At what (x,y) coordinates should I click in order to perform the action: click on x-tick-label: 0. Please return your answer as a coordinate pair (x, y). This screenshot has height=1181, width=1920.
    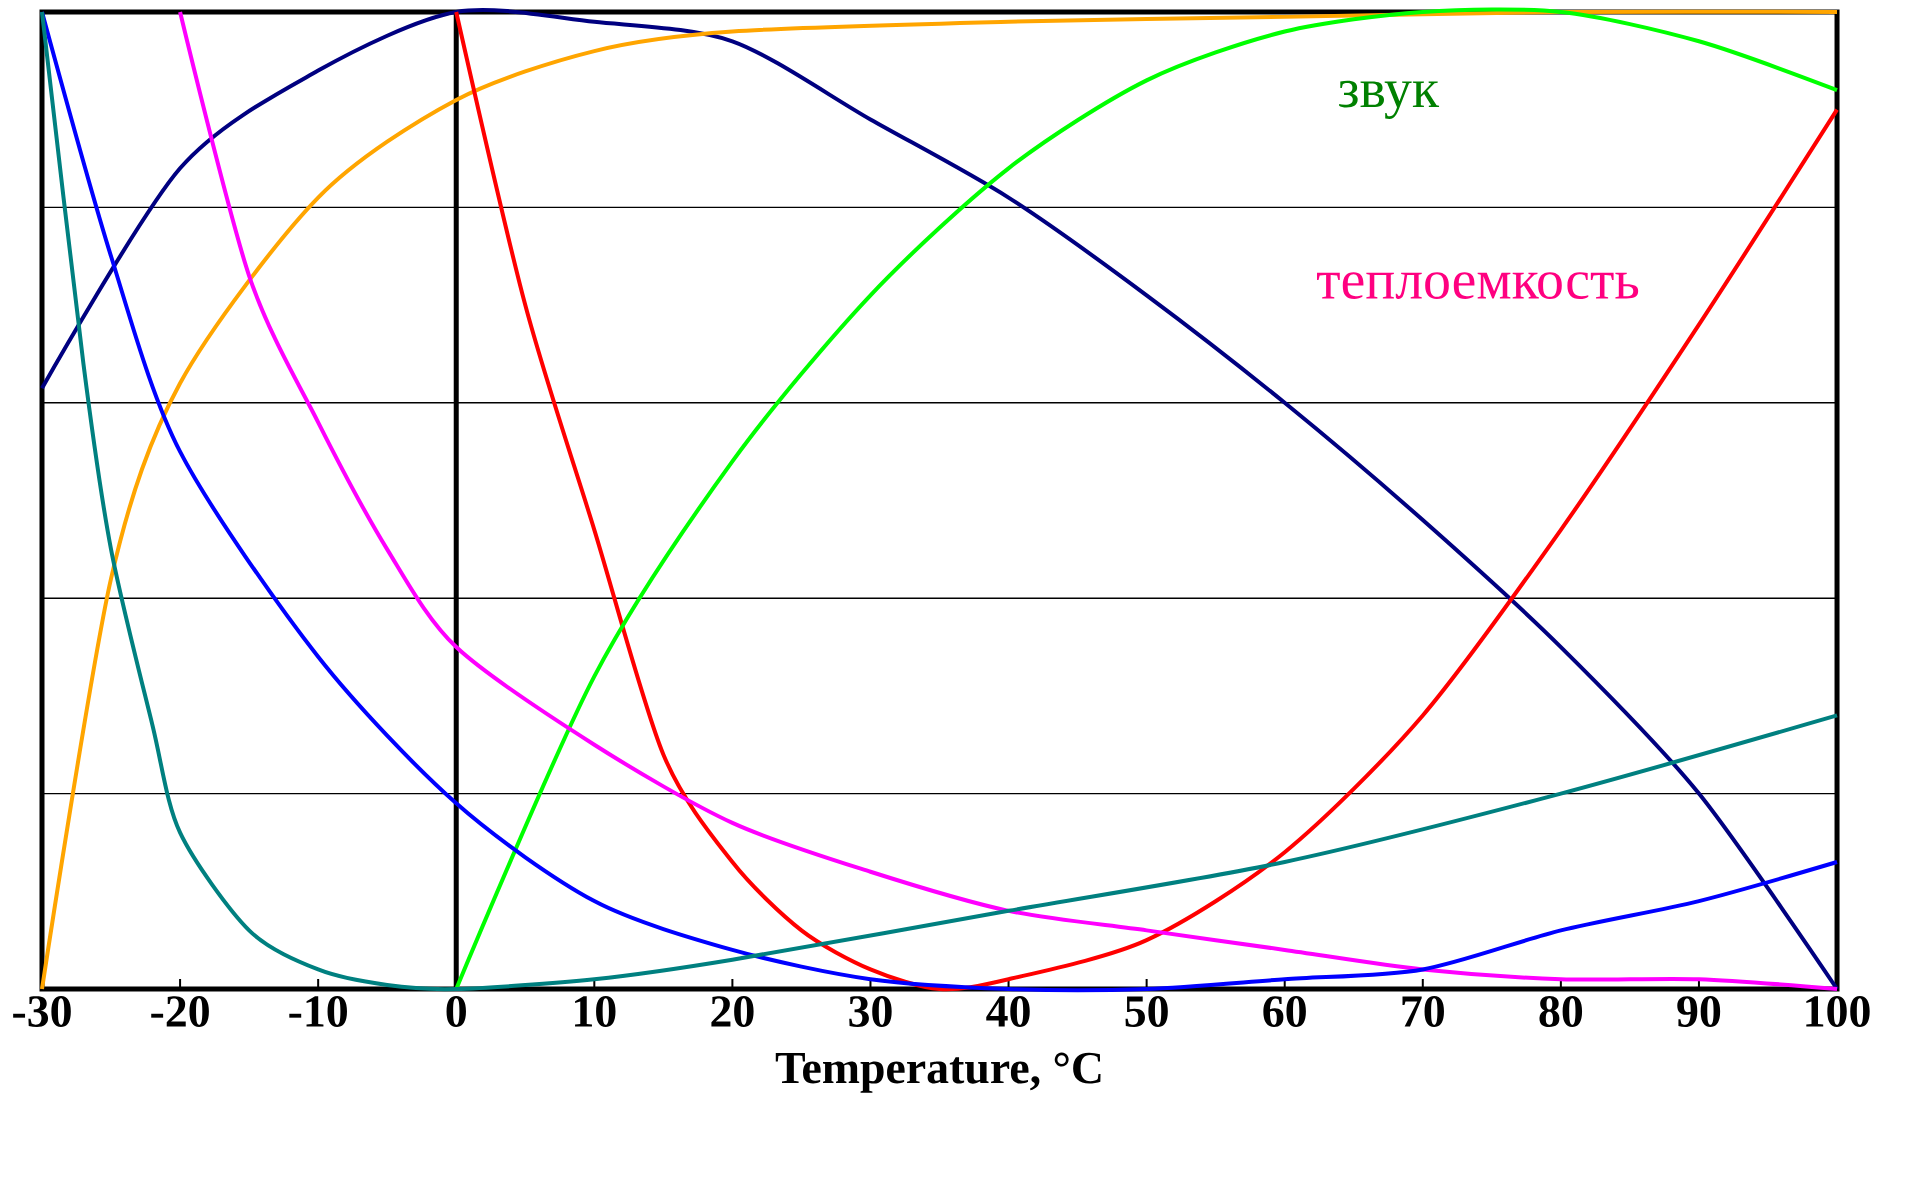
    Looking at the image, I should click on (456, 1011).